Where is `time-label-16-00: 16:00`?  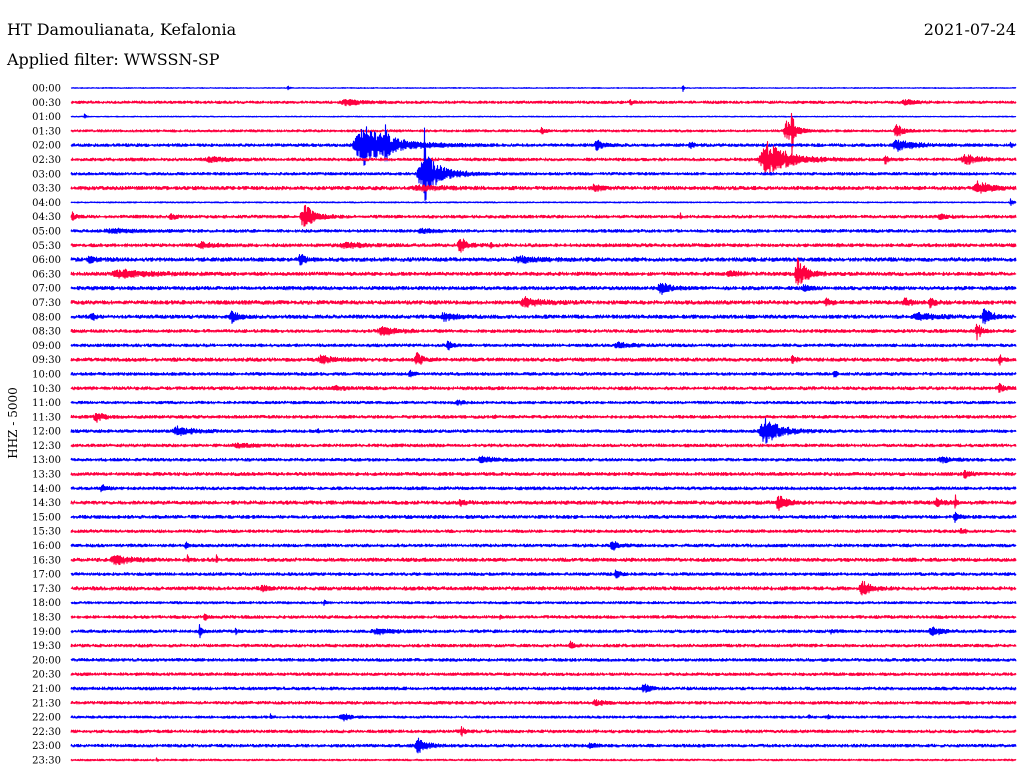 time-label-16-00: 16:00 is located at coordinates (46, 546).